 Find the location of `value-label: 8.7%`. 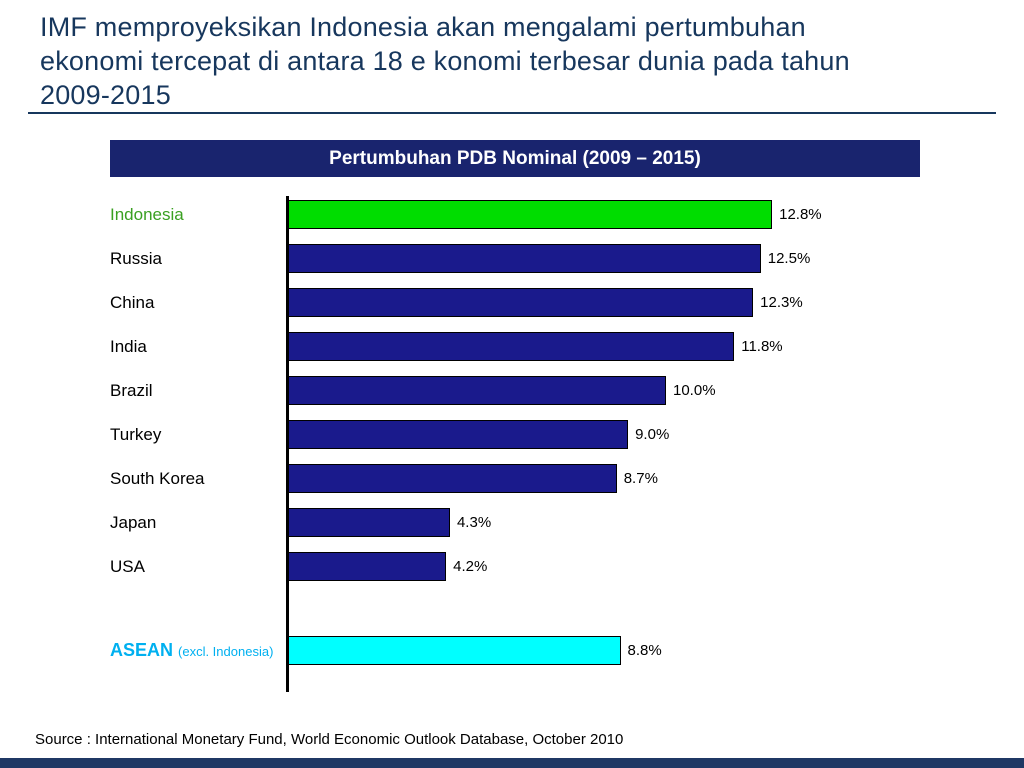

value-label: 8.7% is located at coordinates (640, 478).